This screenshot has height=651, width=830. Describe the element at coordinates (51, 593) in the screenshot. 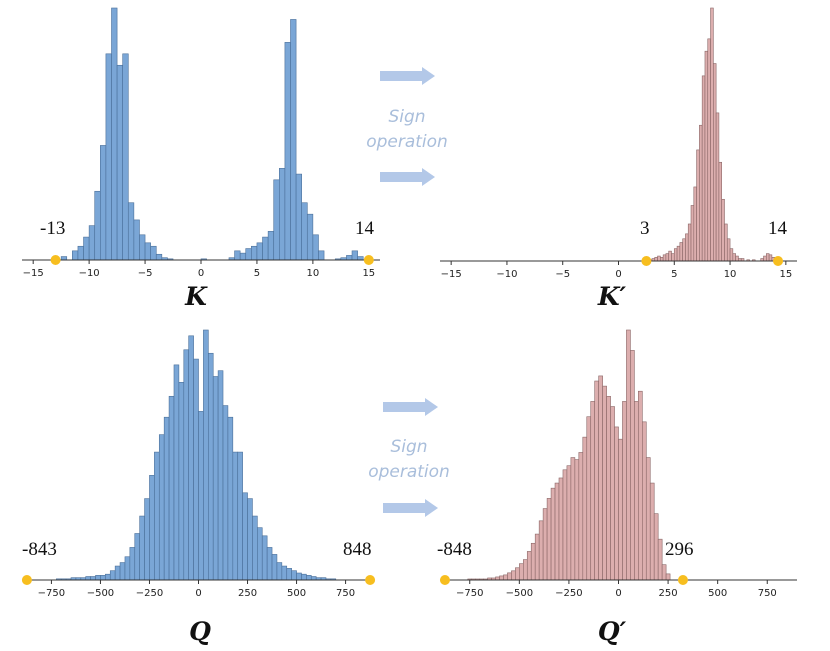

I see `q-tick-label-0: −750` at that location.